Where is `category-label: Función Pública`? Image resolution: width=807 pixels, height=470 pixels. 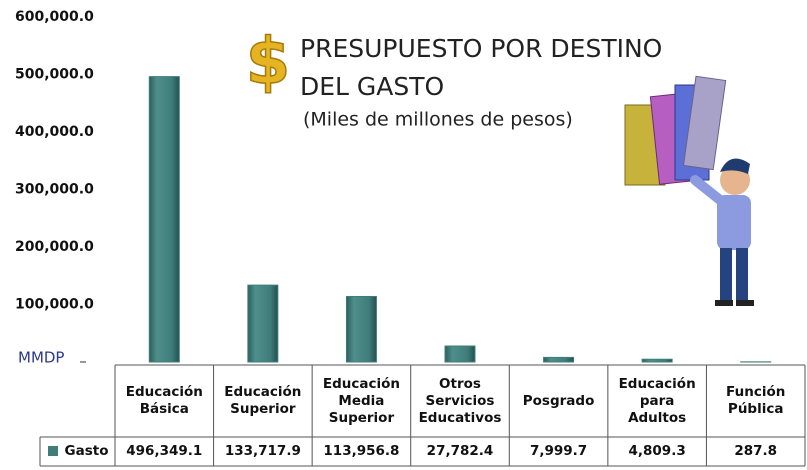
category-label: Función Pública is located at coordinates (755, 401).